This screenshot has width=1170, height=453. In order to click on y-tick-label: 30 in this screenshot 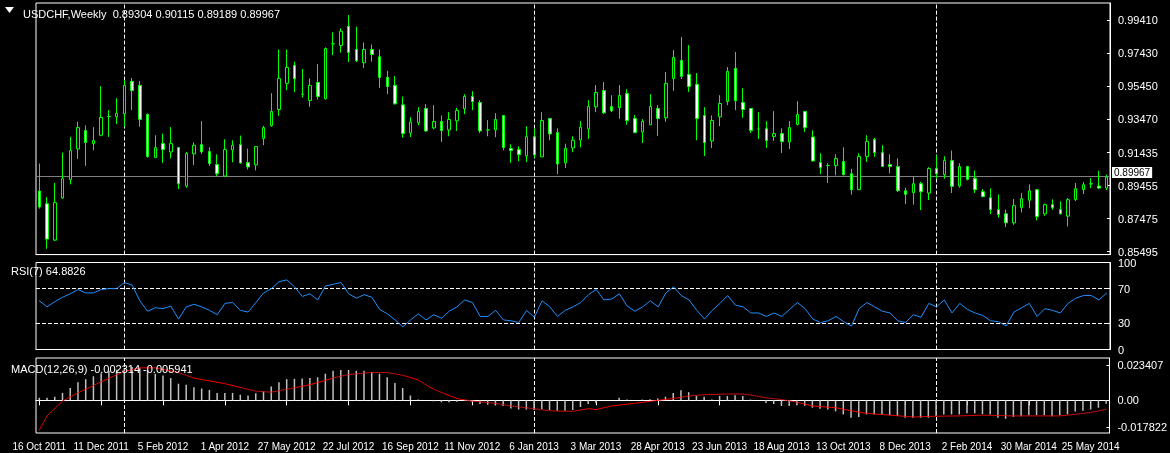, I will do `click(1124, 323)`.